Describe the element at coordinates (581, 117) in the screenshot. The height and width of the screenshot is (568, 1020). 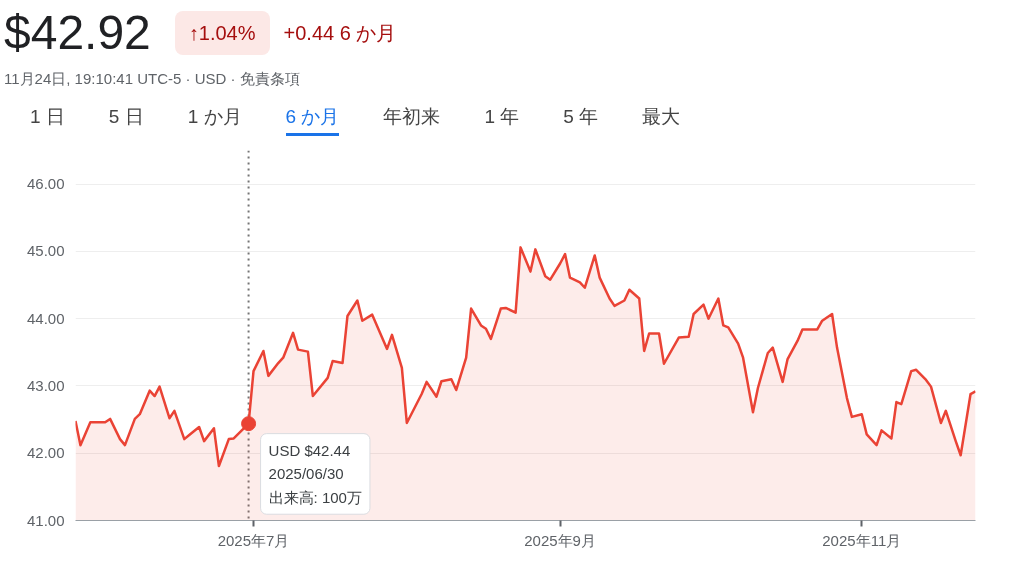
I see `text: 5 年` at that location.